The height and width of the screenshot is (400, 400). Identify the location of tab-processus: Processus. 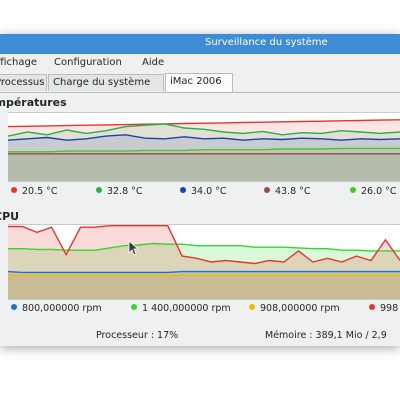
(23, 82).